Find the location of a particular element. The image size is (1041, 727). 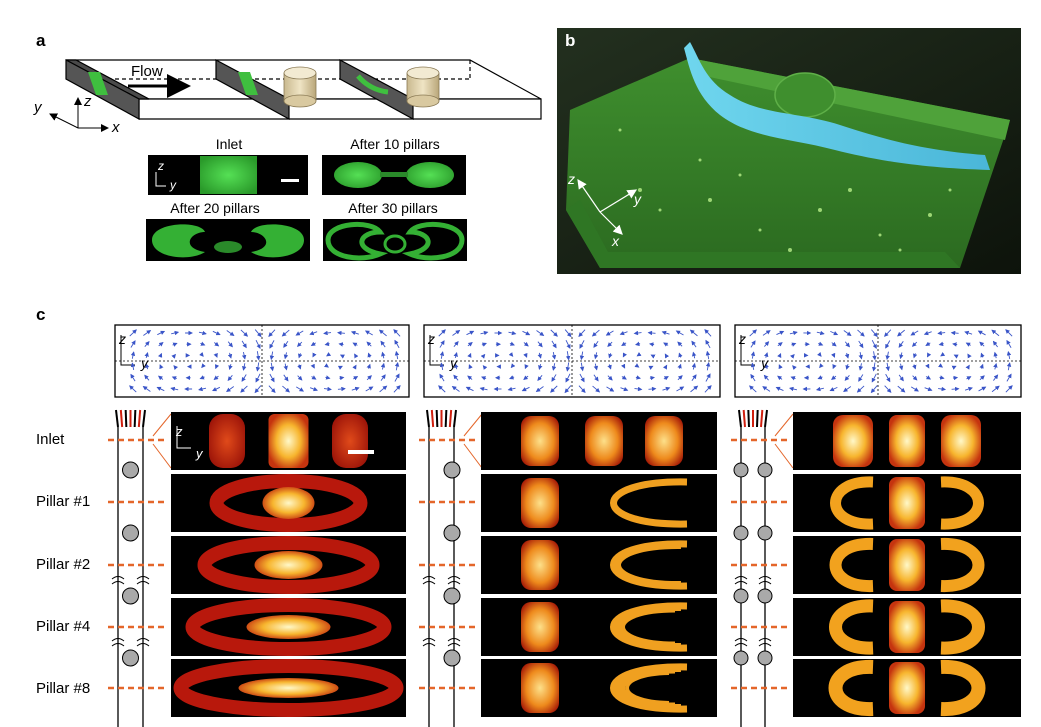

inset-title: After 10 pillars is located at coordinates (394, 144).